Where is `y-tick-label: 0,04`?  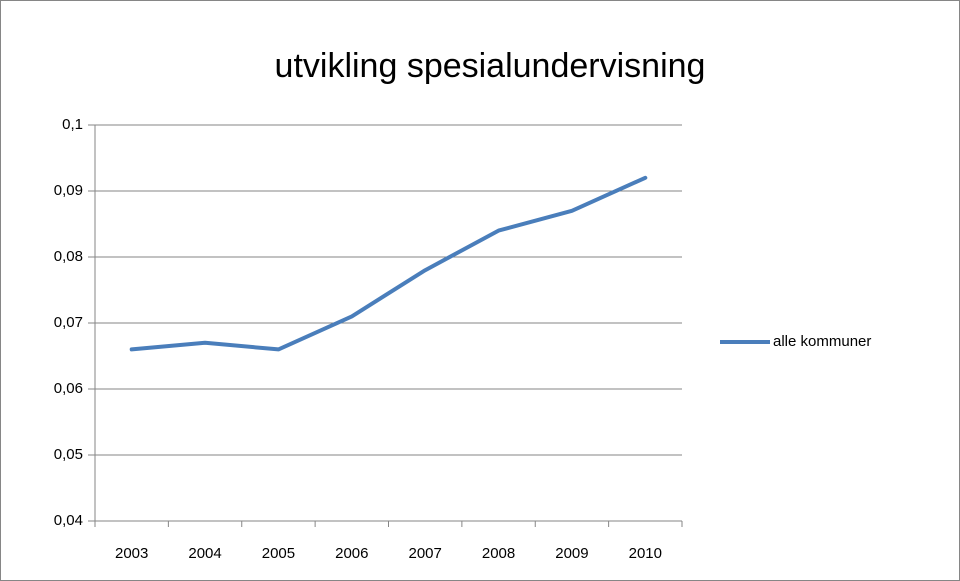
y-tick-label: 0,04 is located at coordinates (68, 520).